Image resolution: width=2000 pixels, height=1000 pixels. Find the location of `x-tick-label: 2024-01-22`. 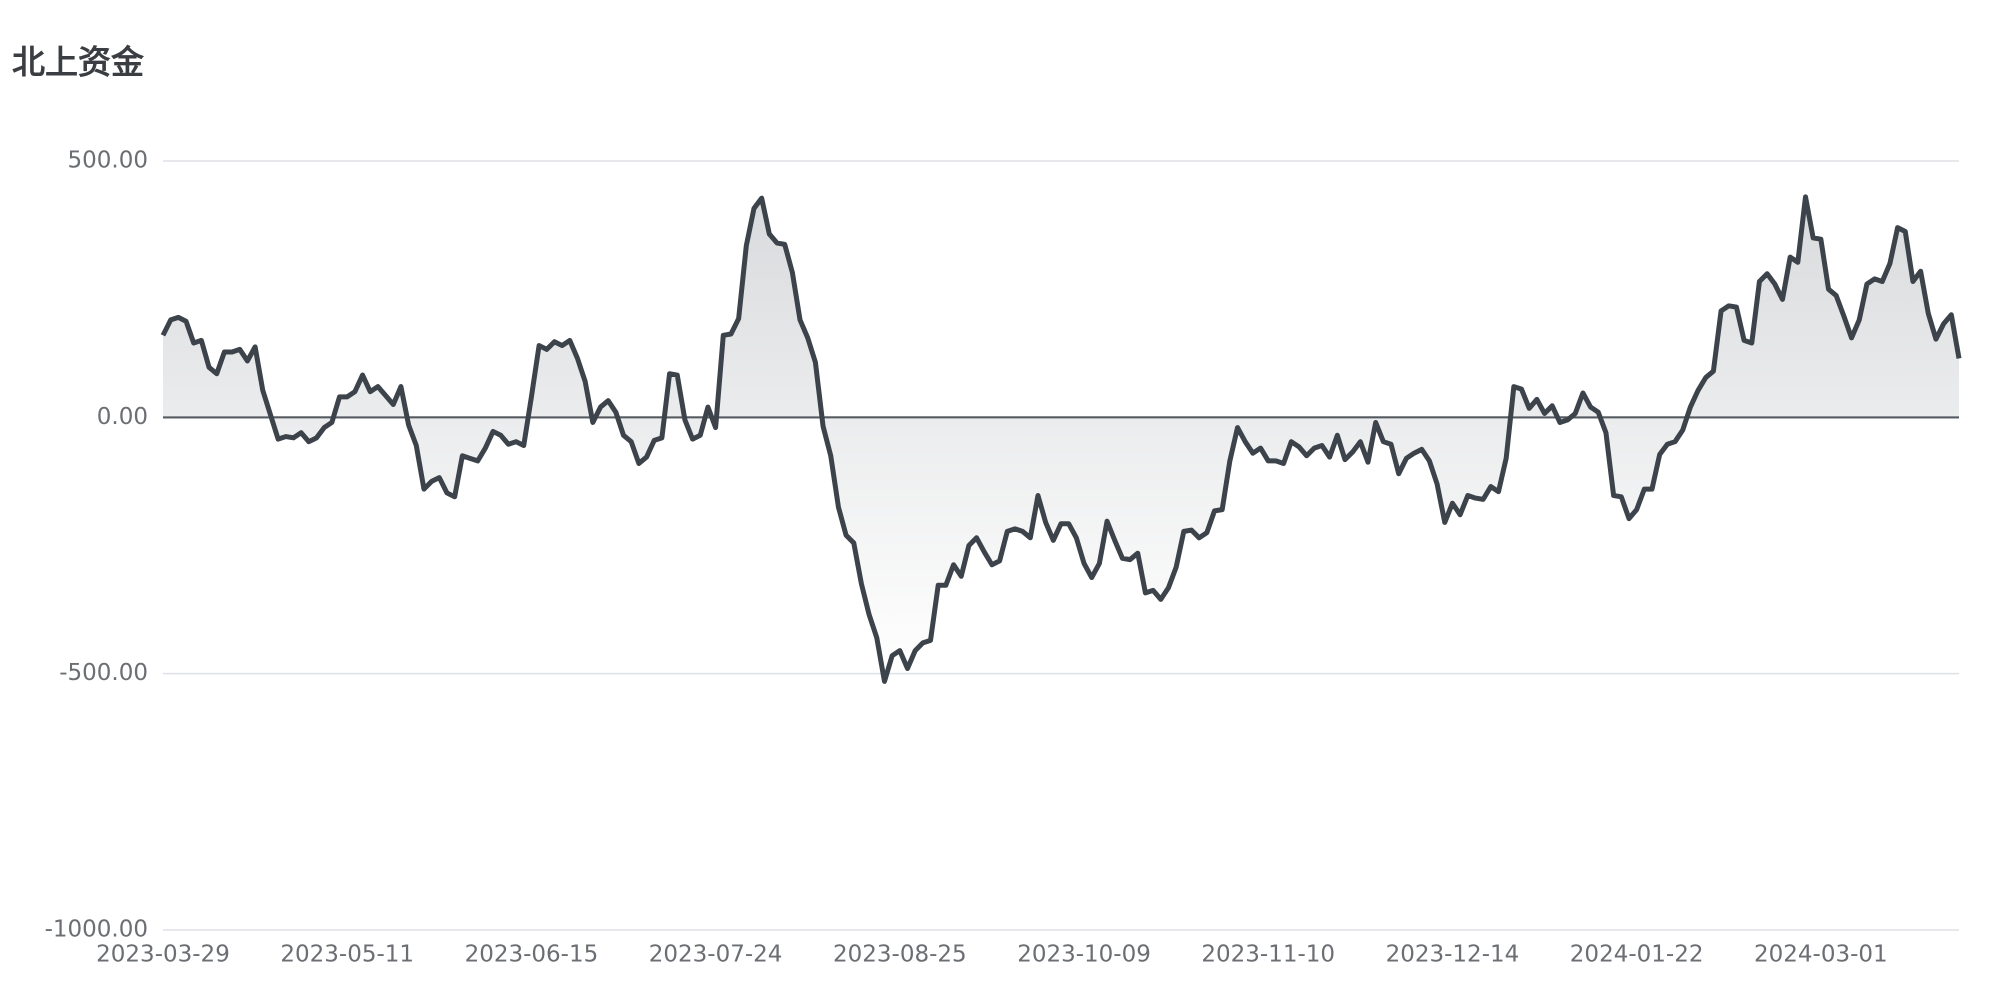

x-tick-label: 2024-01-22 is located at coordinates (1637, 955).